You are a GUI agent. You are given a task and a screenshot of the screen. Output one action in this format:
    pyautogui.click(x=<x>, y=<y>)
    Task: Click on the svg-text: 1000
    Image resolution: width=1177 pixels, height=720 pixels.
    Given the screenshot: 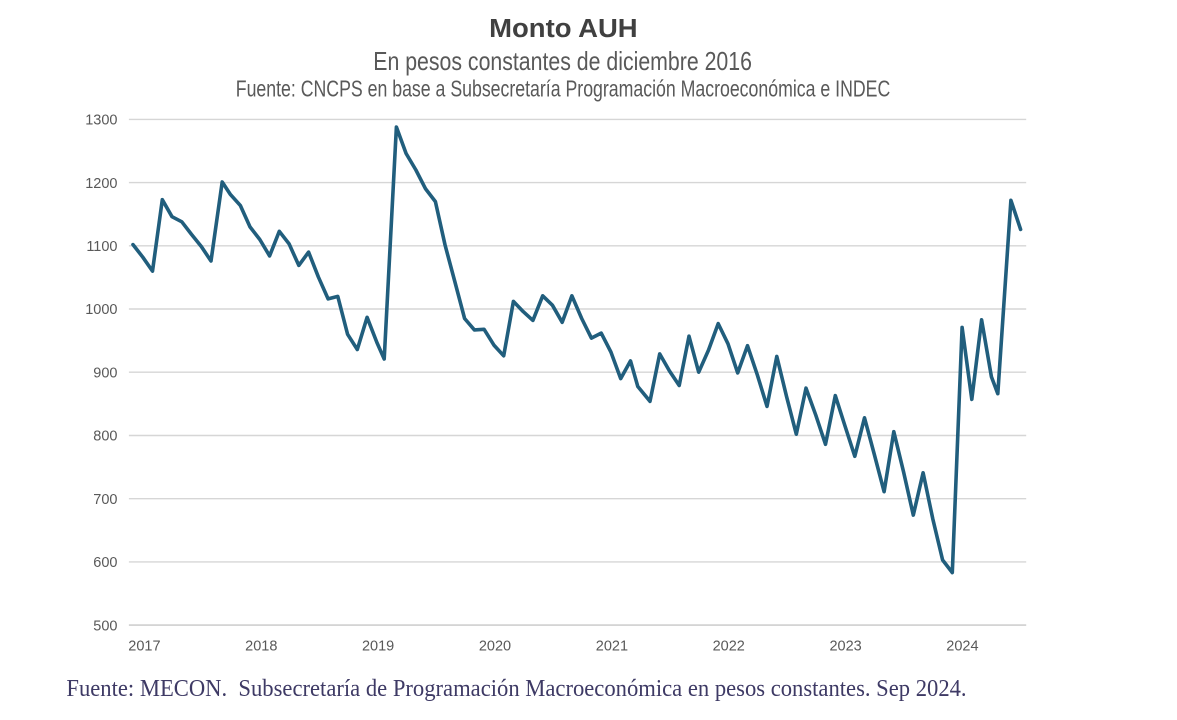 What is the action you would take?
    pyautogui.click(x=101, y=310)
    